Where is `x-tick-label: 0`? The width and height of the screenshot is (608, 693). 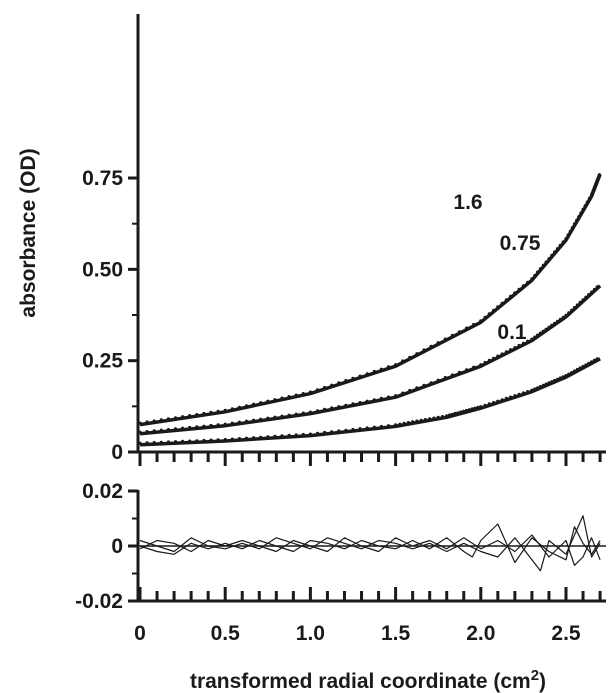 x-tick-label: 0 is located at coordinates (140, 633).